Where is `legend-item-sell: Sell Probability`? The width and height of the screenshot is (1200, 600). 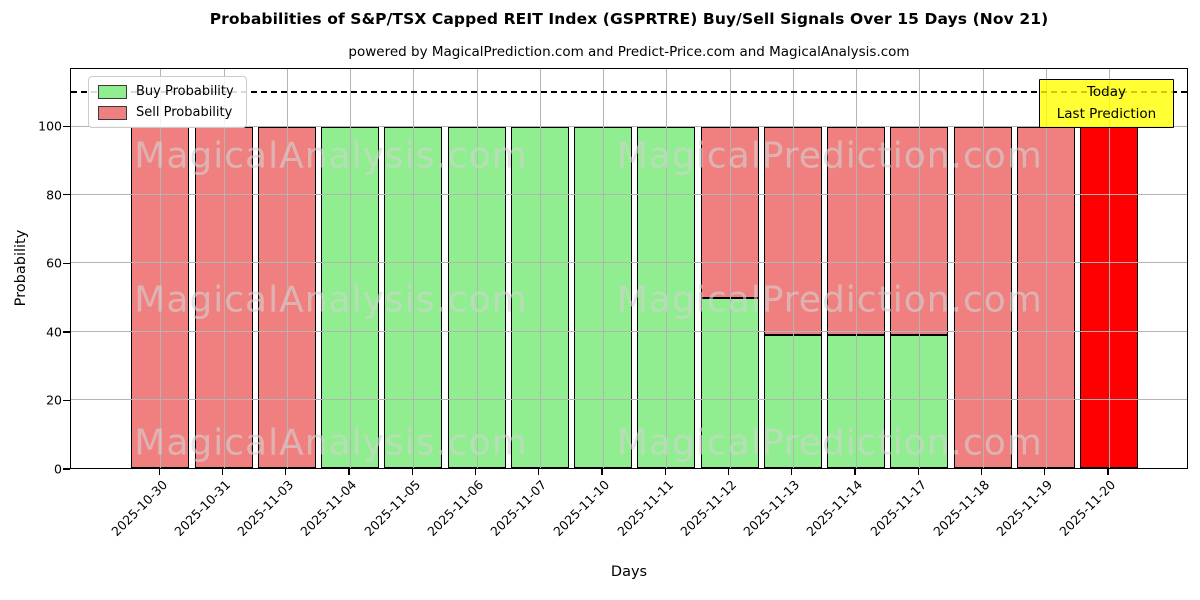
legend-item-sell: Sell Probability is located at coordinates (166, 112).